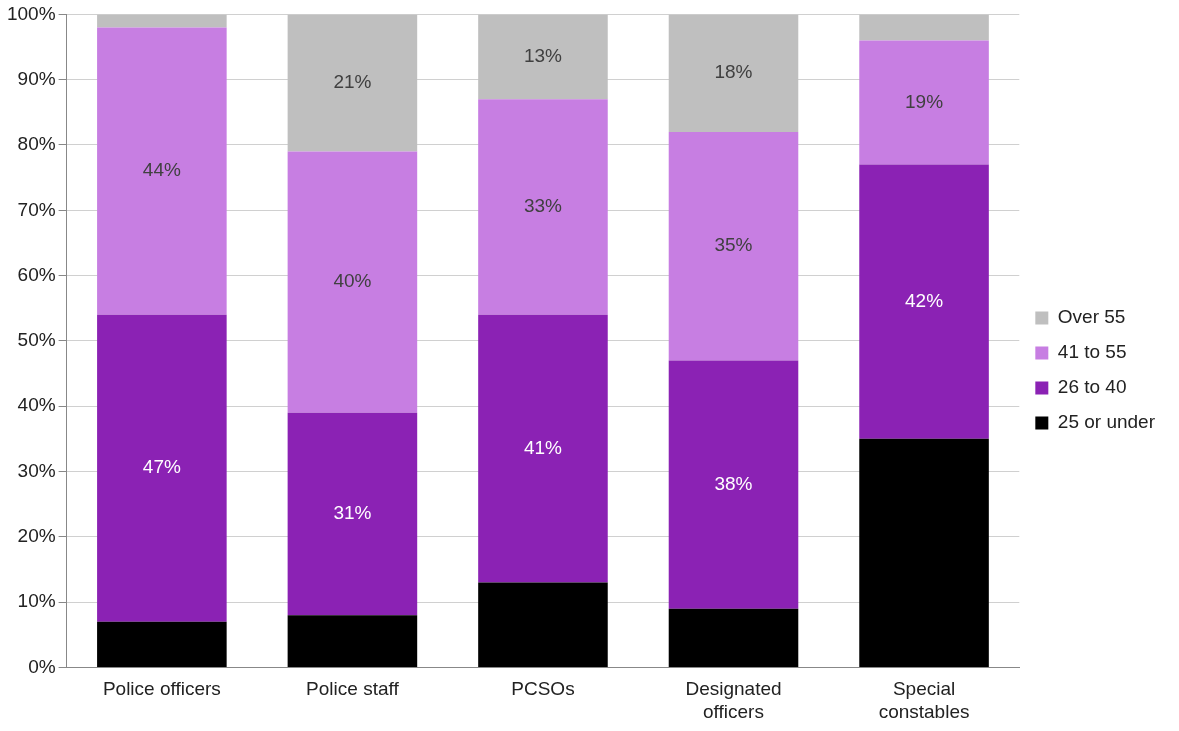  What do you see at coordinates (924, 700) in the screenshot?
I see `x-tick-label: Special constables` at bounding box center [924, 700].